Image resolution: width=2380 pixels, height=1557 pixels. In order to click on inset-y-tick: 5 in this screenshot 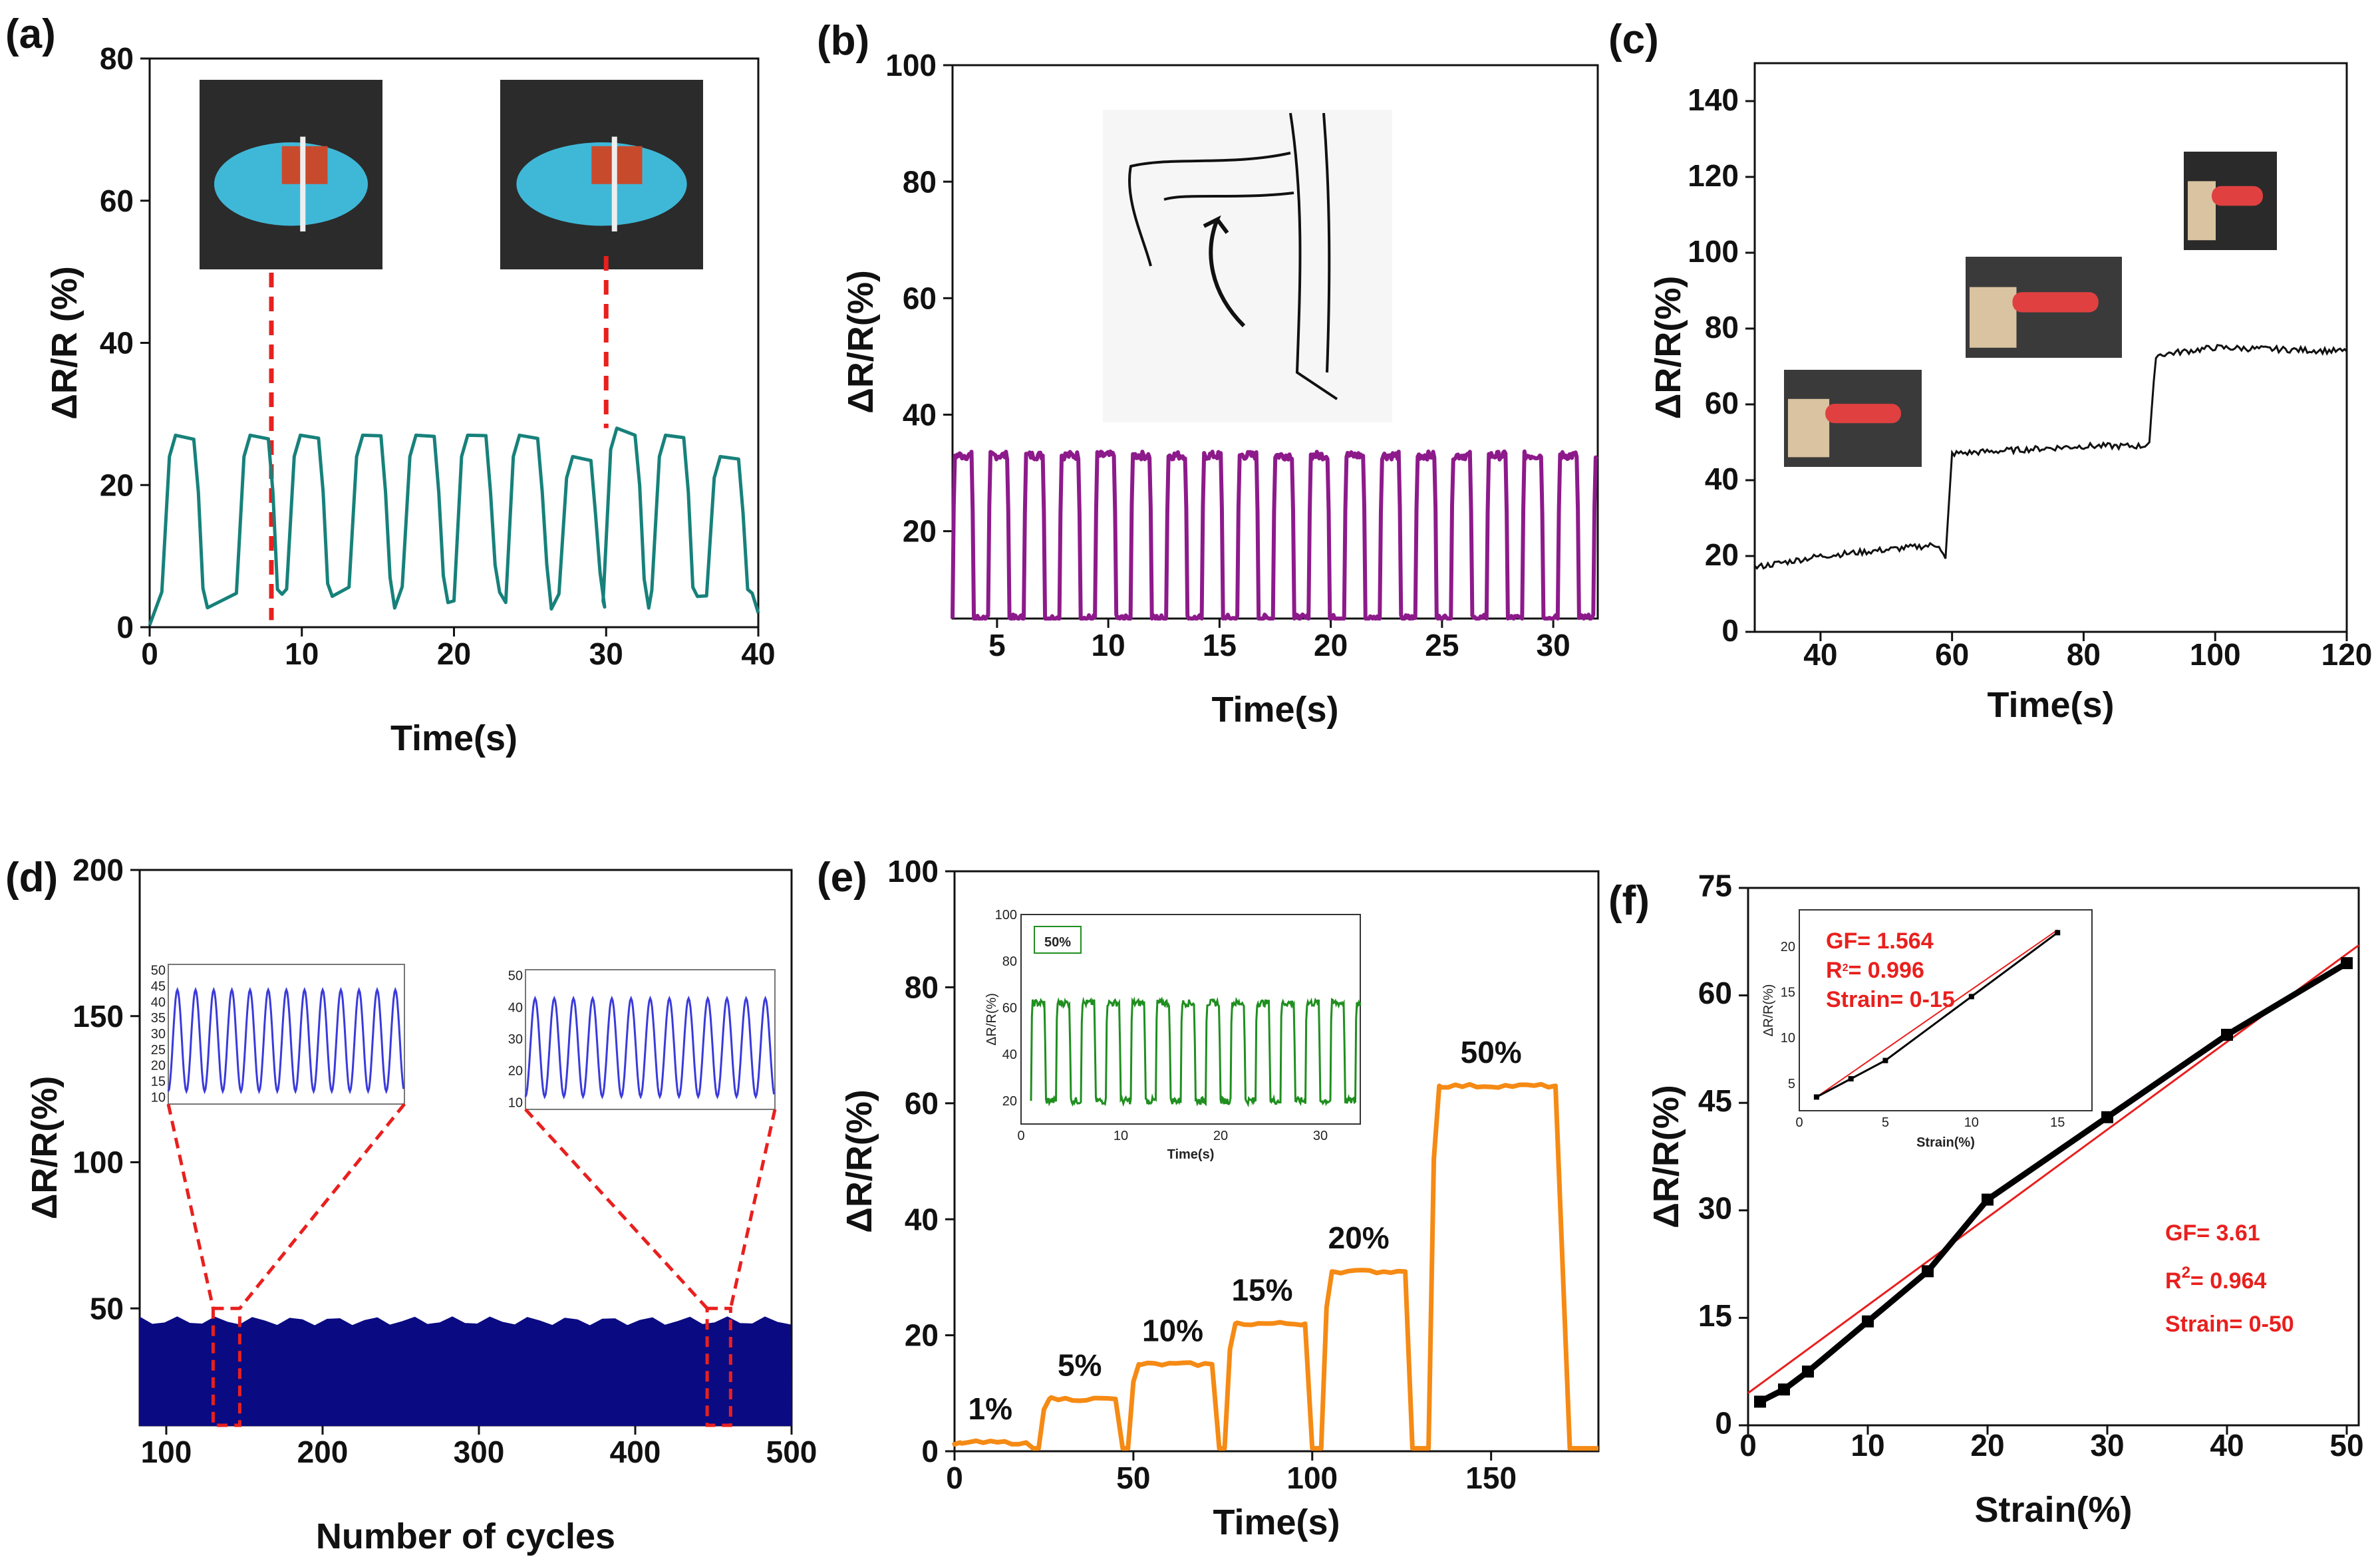, I will do `click(1791, 1084)`.